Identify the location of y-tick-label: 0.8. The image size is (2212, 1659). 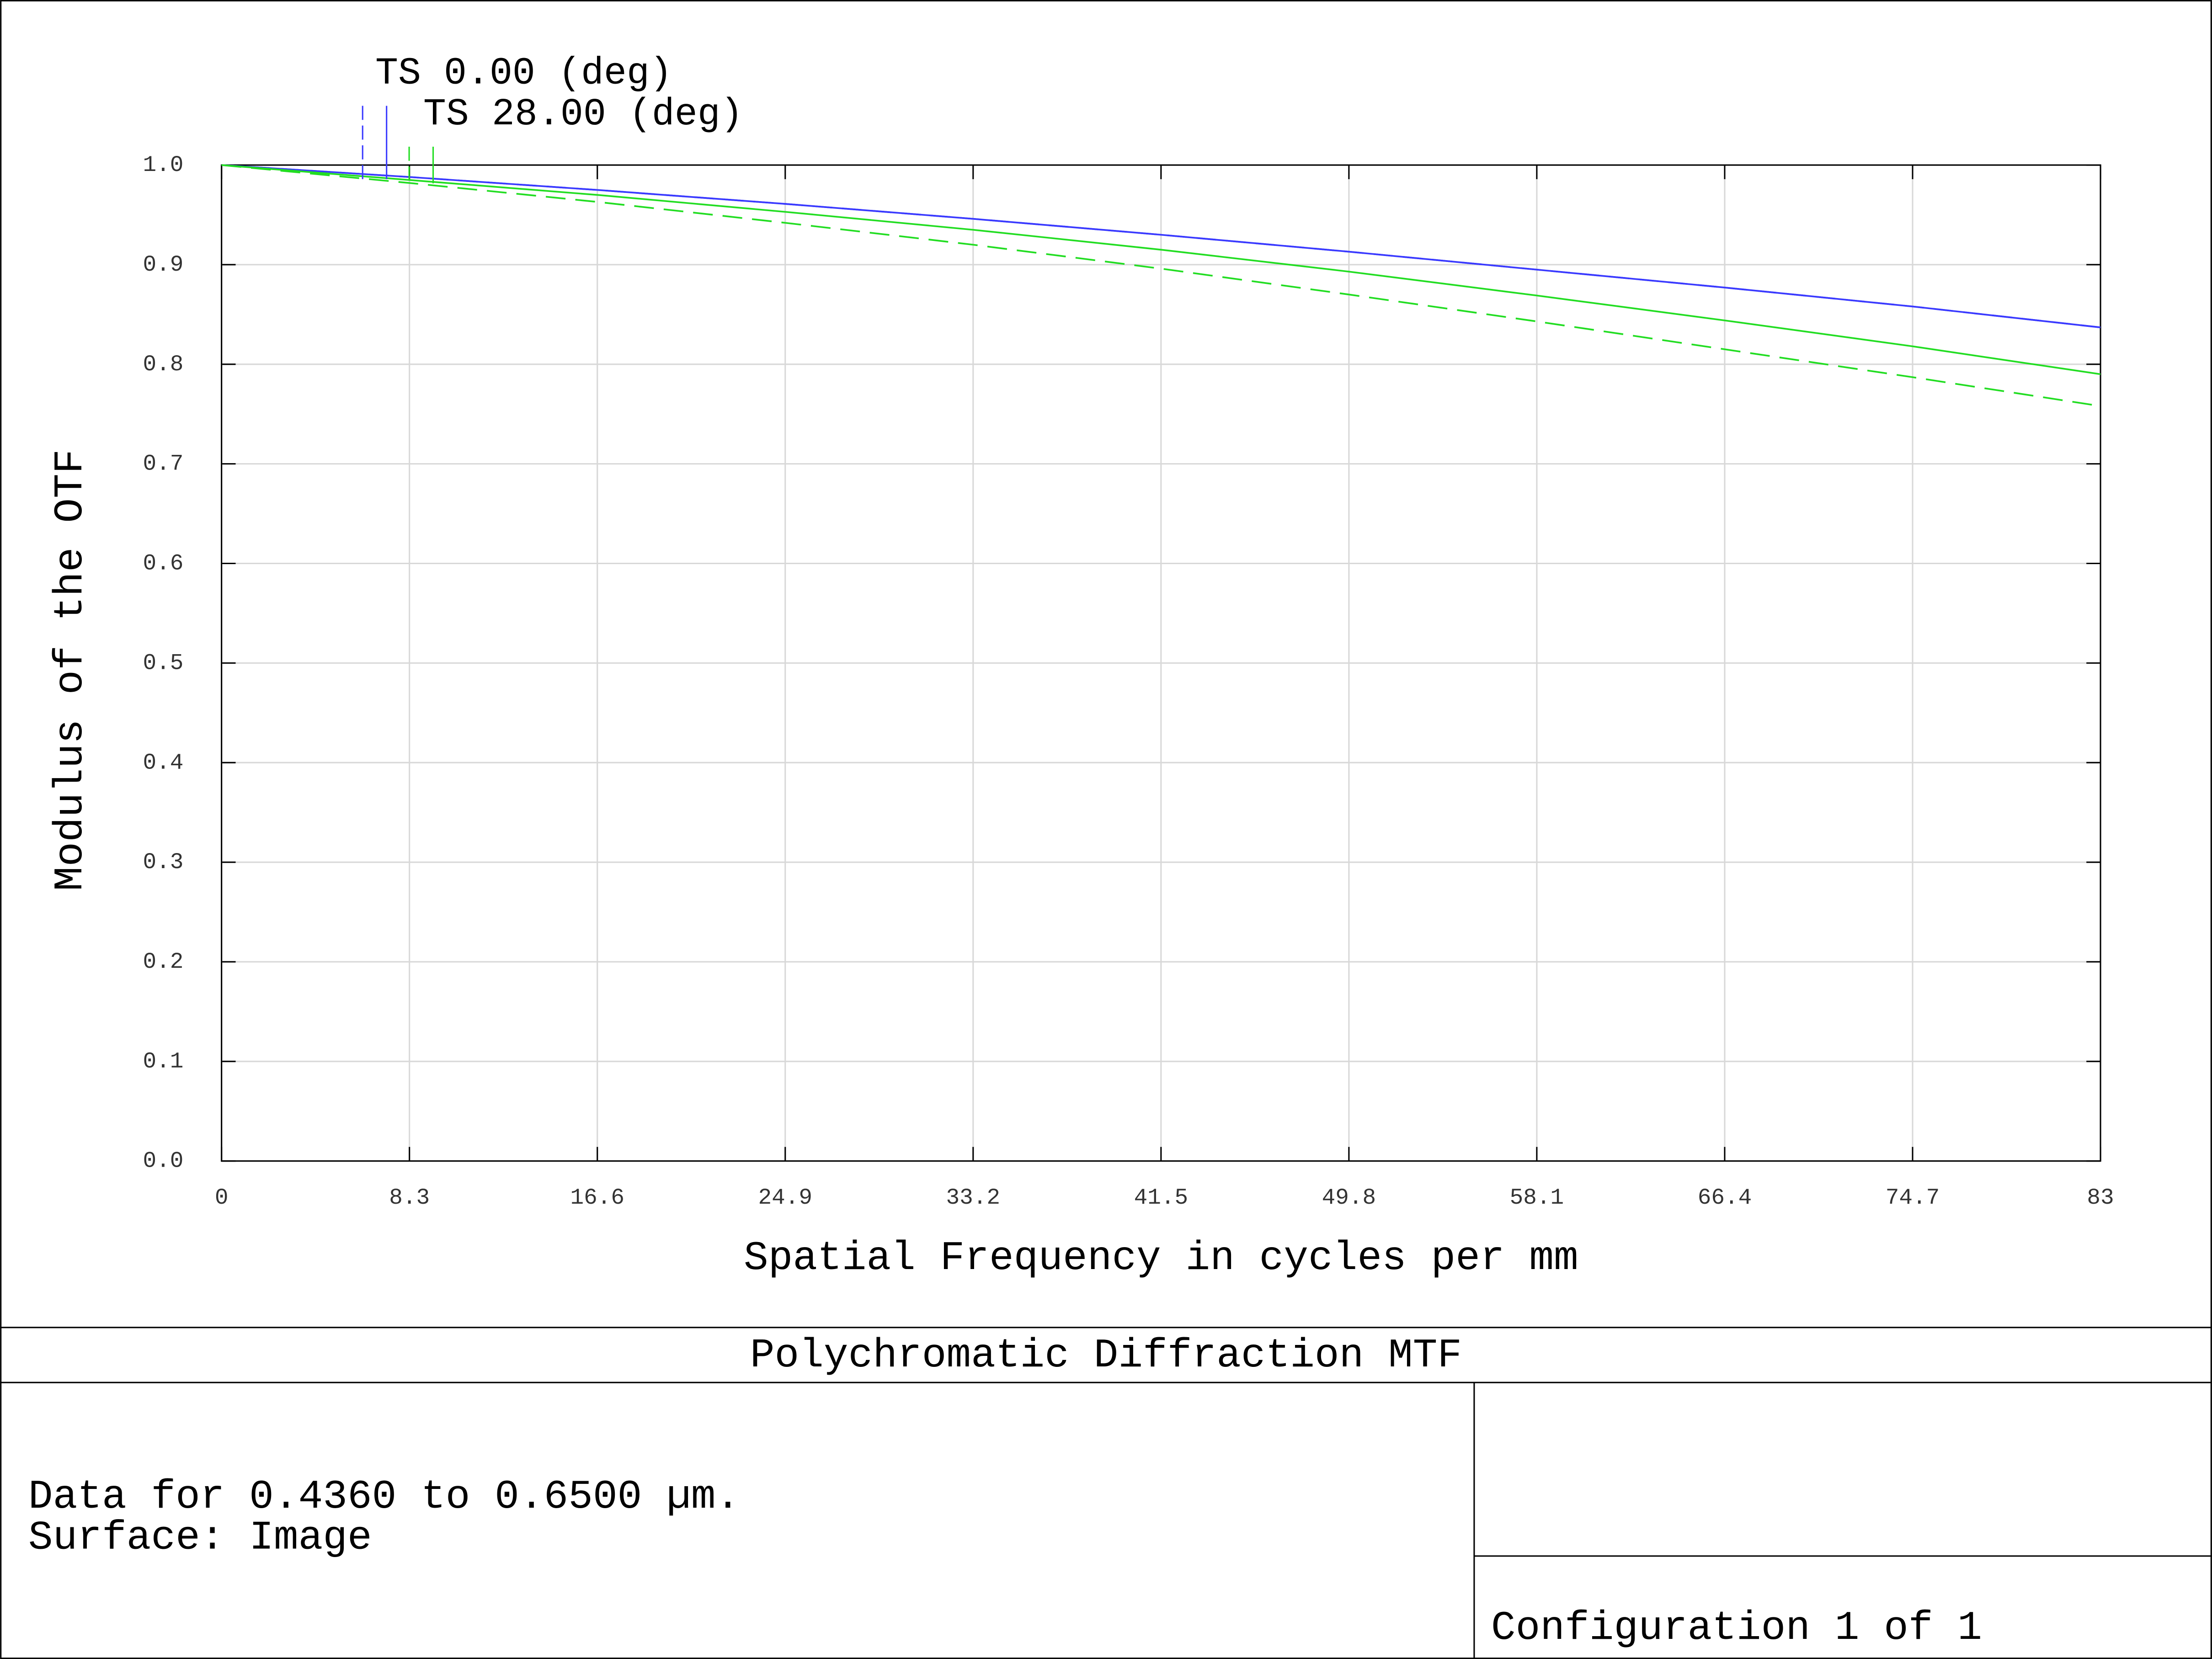
(163, 365).